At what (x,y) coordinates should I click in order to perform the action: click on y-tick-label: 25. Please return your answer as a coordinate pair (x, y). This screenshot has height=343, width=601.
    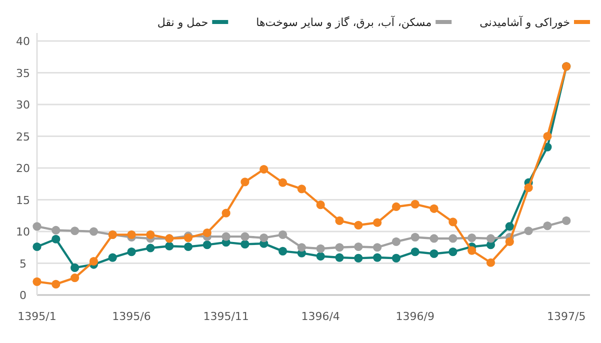
    Looking at the image, I should click on (23, 137).